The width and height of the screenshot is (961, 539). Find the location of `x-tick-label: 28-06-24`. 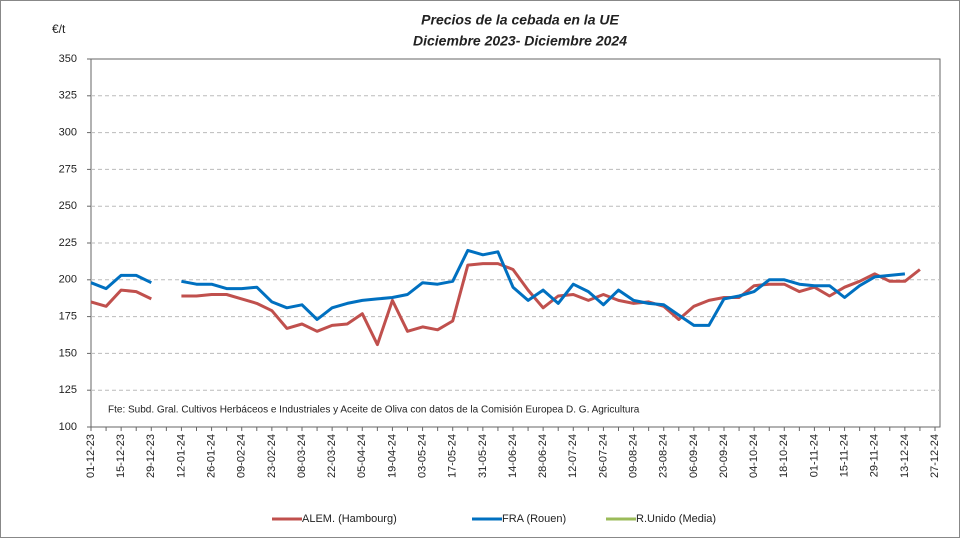

x-tick-label: 28-06-24 is located at coordinates (543, 456).